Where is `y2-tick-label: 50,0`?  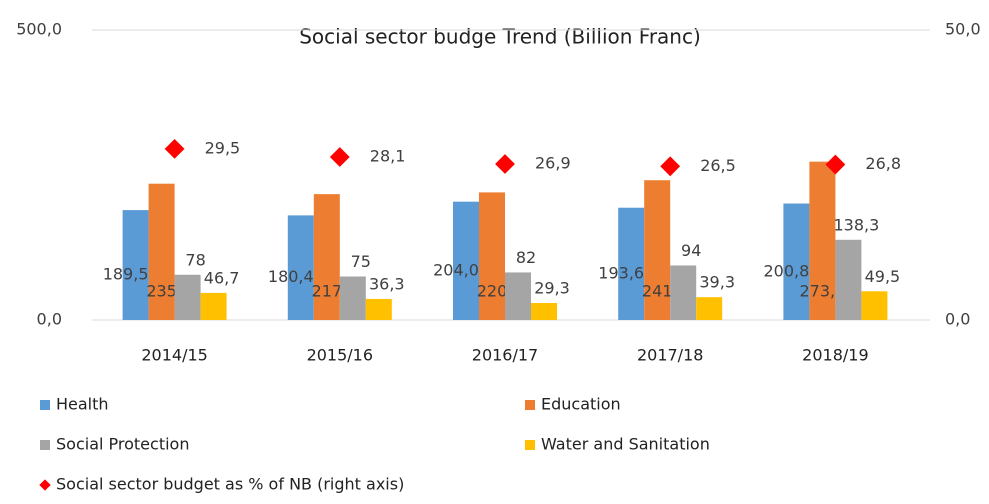 y2-tick-label: 50,0 is located at coordinates (963, 29).